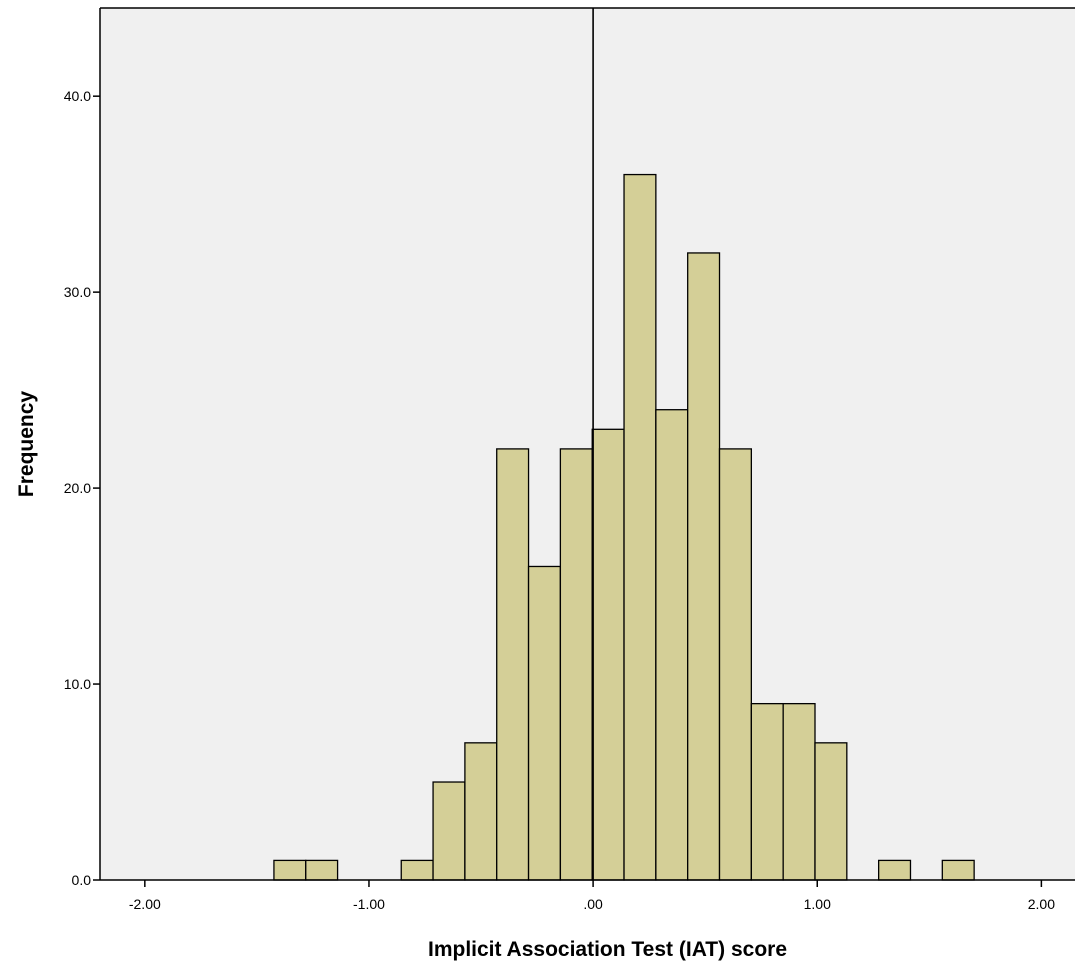  I want to click on y-tick-label: 30.0, so click(77, 292).